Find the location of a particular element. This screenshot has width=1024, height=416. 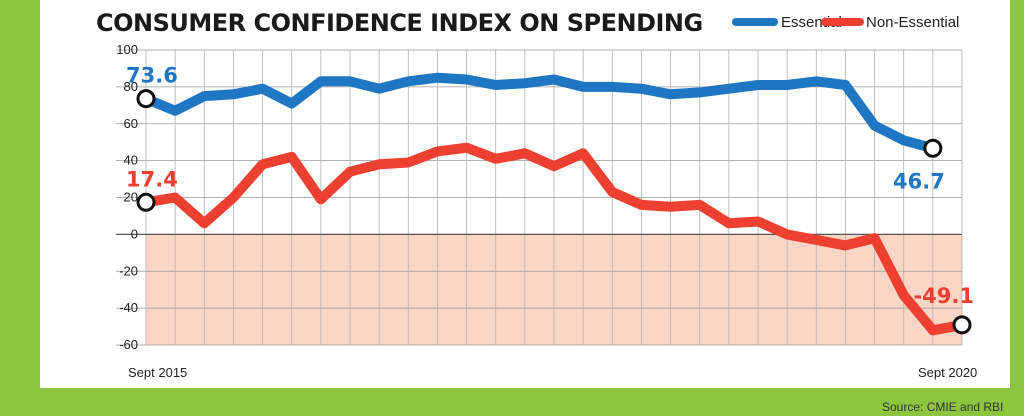

y-tick-label-6: -20 is located at coordinates (128, 270).